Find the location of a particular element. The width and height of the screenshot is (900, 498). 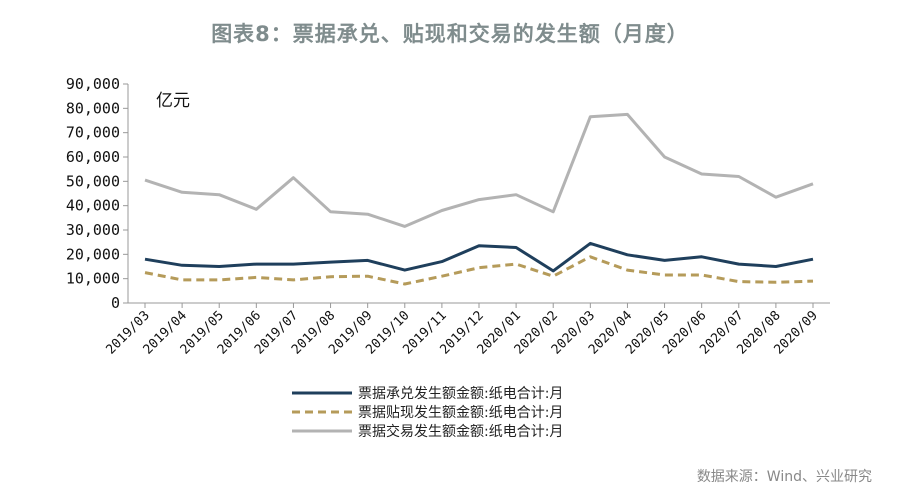

chart-title: 图表8：票据承兑、贴现和交易的发生额（月度） is located at coordinates (450, 34).